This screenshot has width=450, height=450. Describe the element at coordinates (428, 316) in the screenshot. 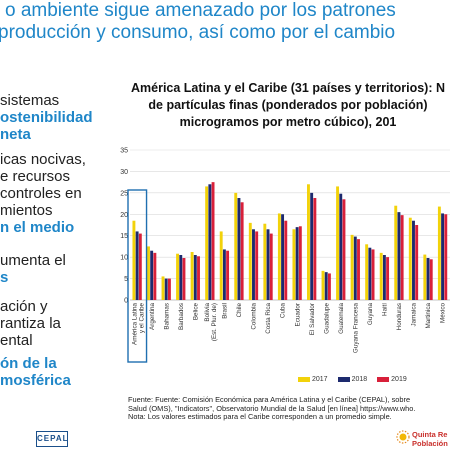

I see `x-tick-label: Martinica` at that location.